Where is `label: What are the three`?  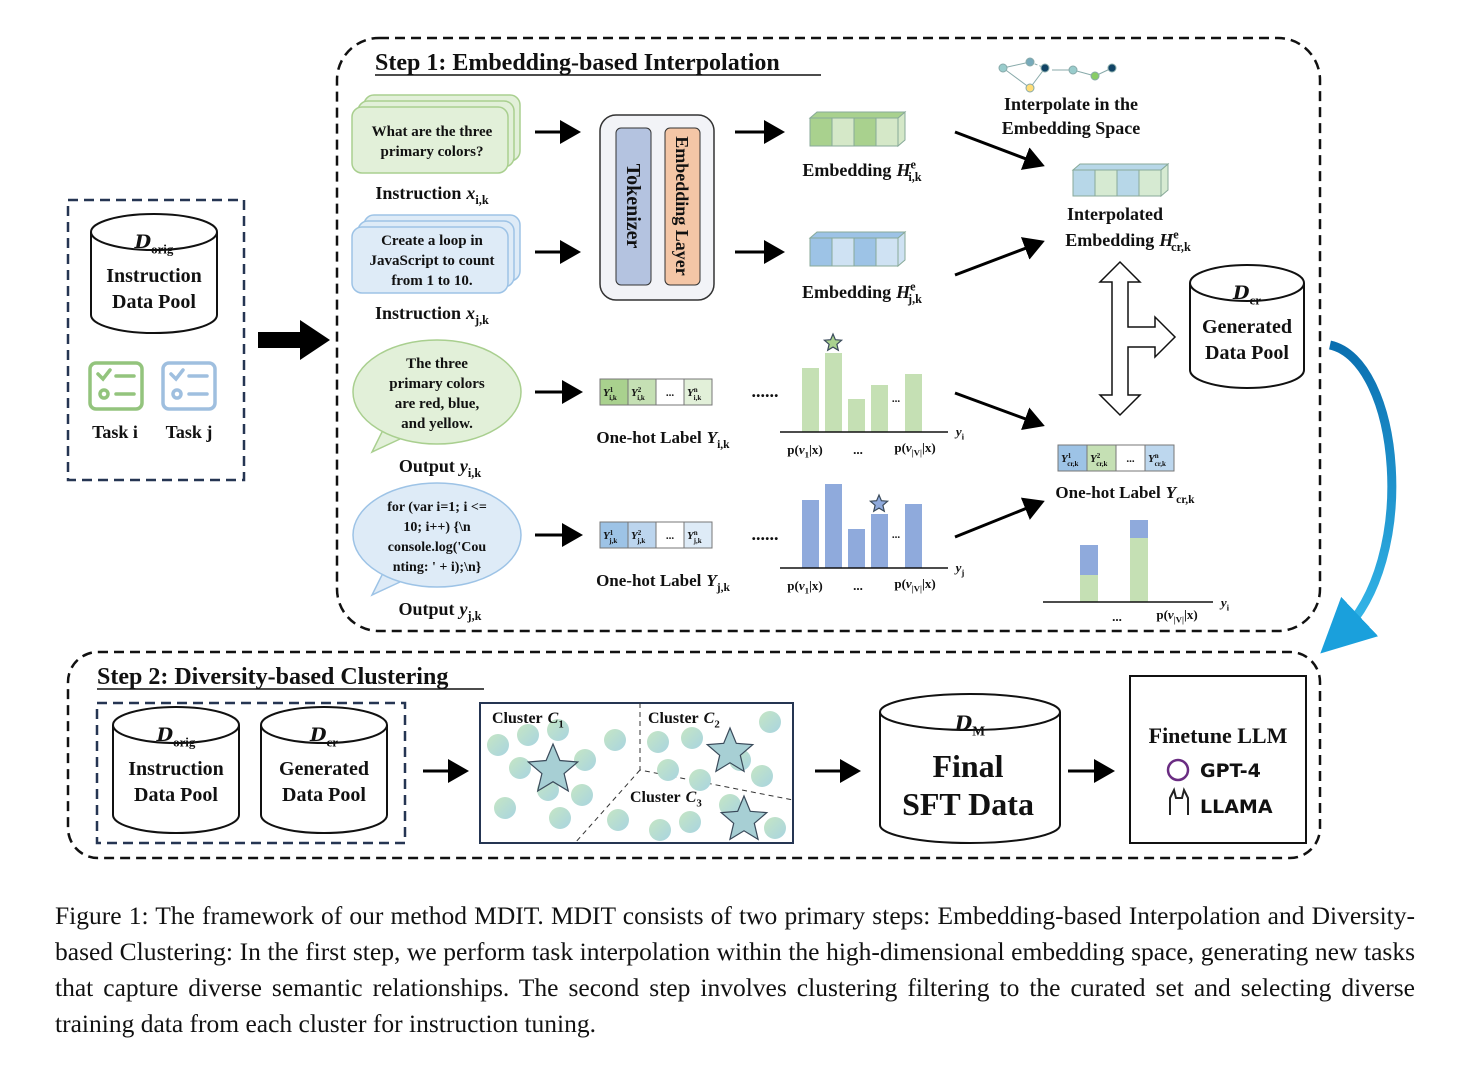
label: What are the three is located at coordinates (432, 132).